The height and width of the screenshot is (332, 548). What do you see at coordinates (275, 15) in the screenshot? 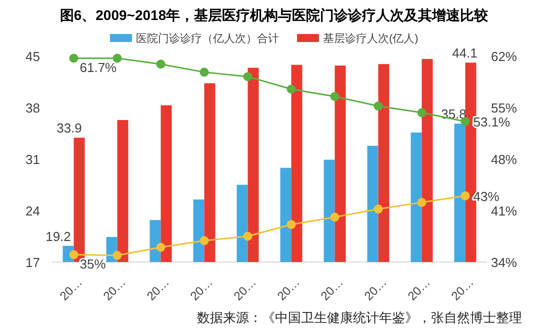
I see `chart-title: 图6、2009~2018年，基层医疗机构与医院门诊诊疗人次及其增速比较` at bounding box center [275, 15].